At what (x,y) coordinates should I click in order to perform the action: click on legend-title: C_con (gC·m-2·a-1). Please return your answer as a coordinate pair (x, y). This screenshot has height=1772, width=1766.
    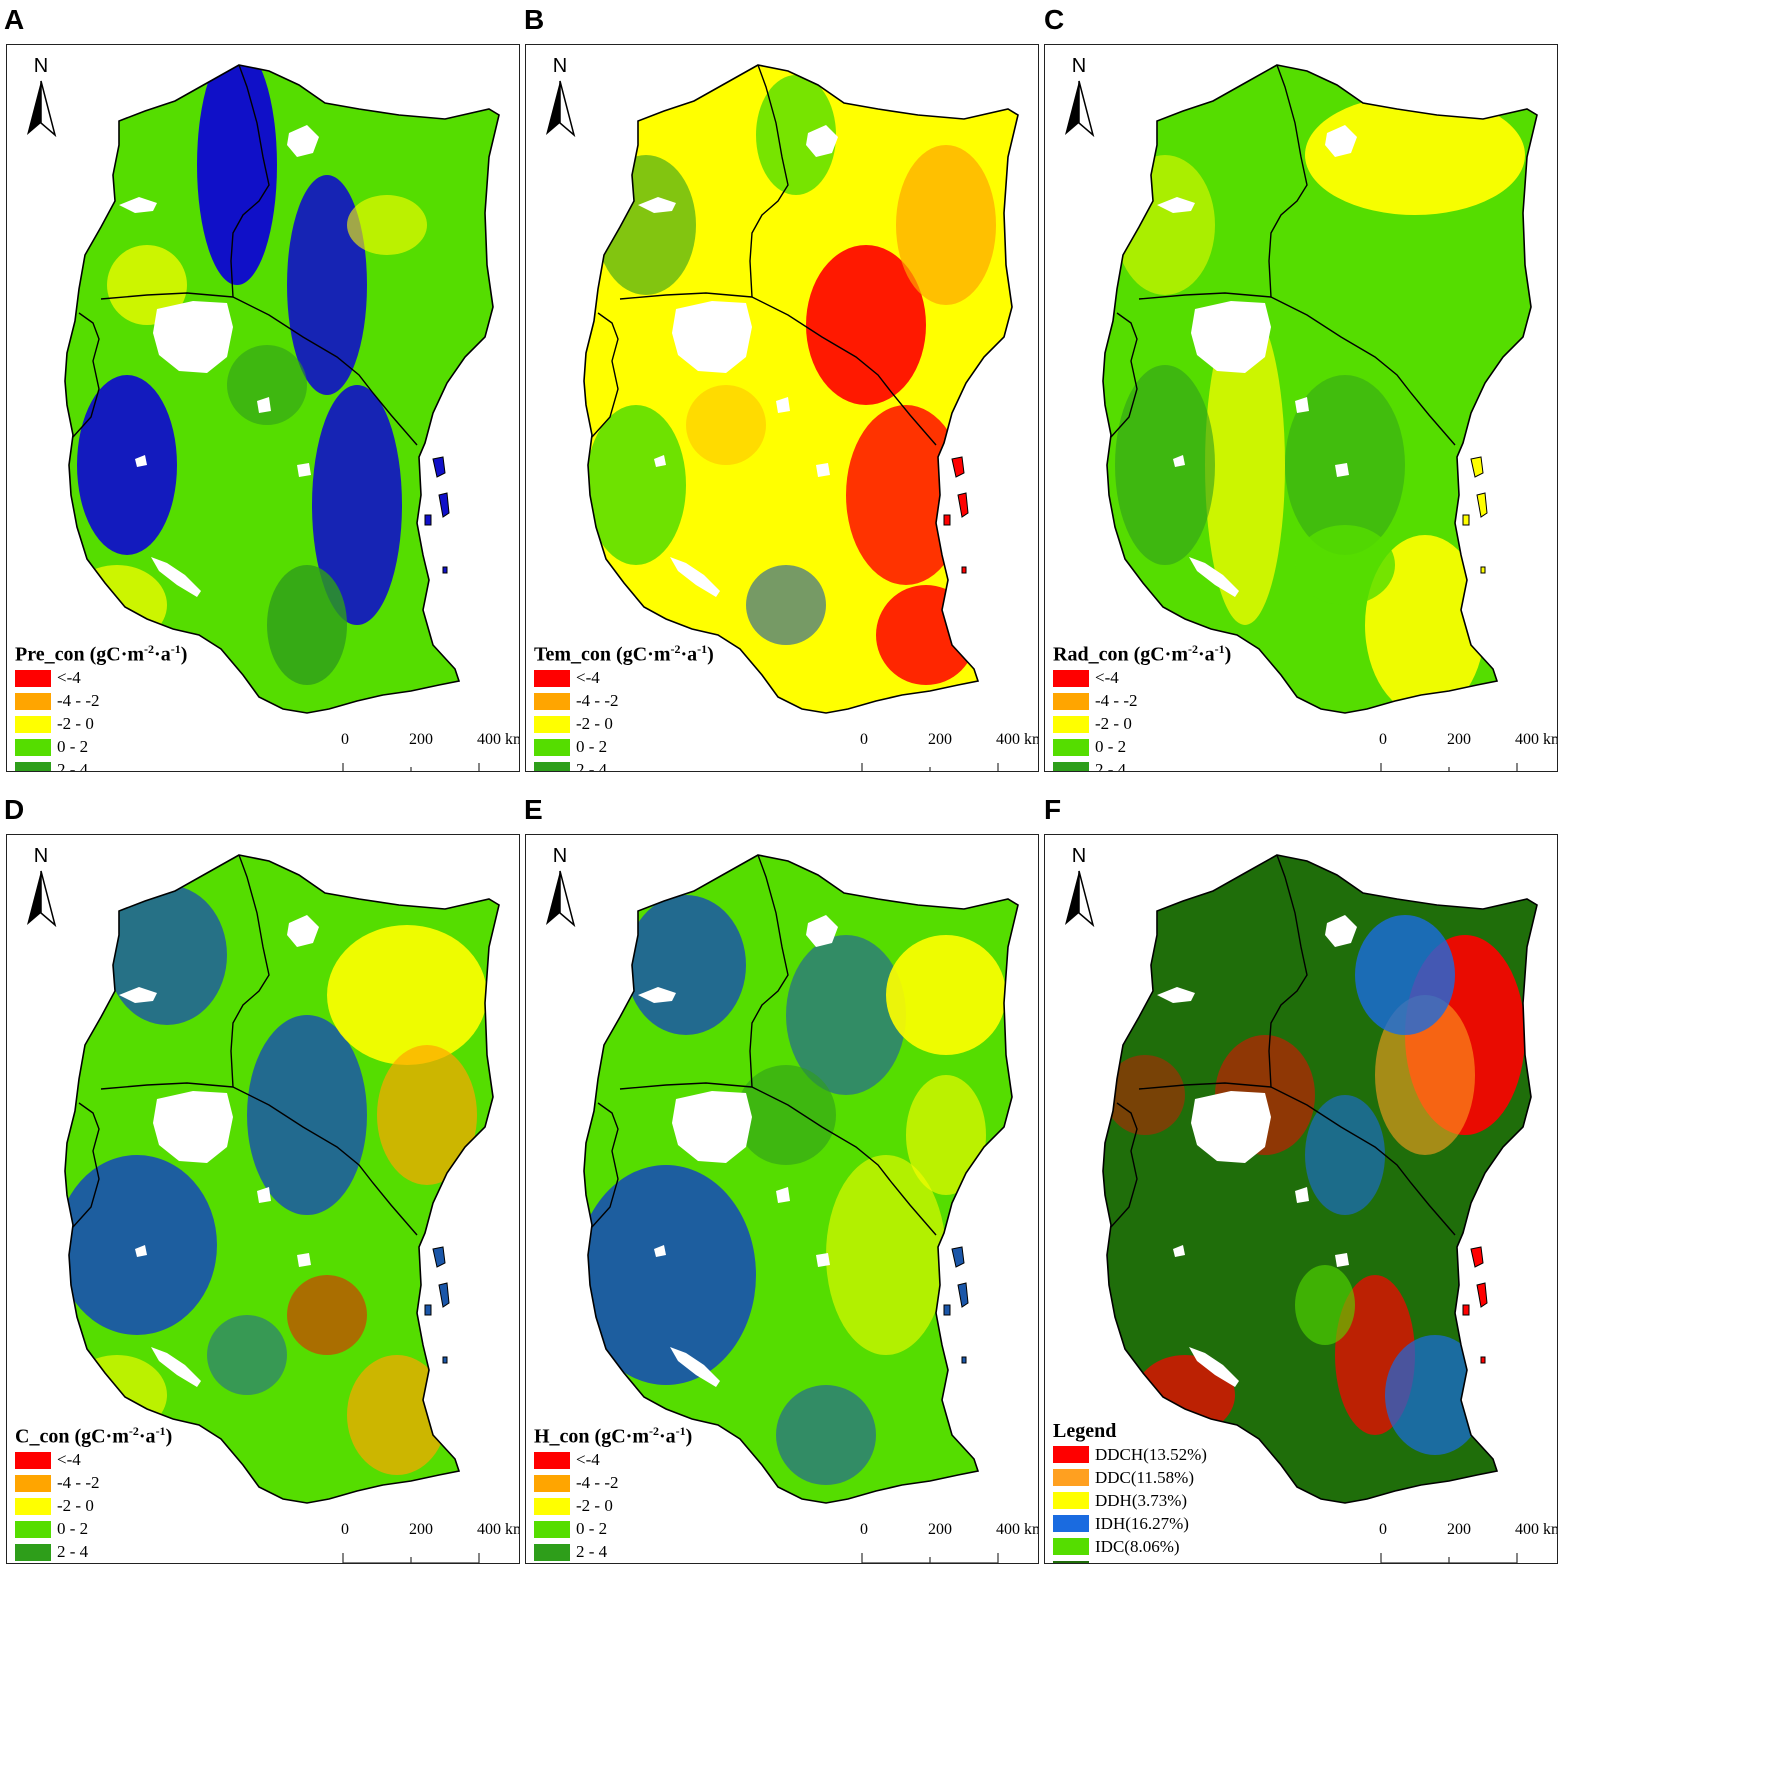
    Looking at the image, I should click on (94, 1436).